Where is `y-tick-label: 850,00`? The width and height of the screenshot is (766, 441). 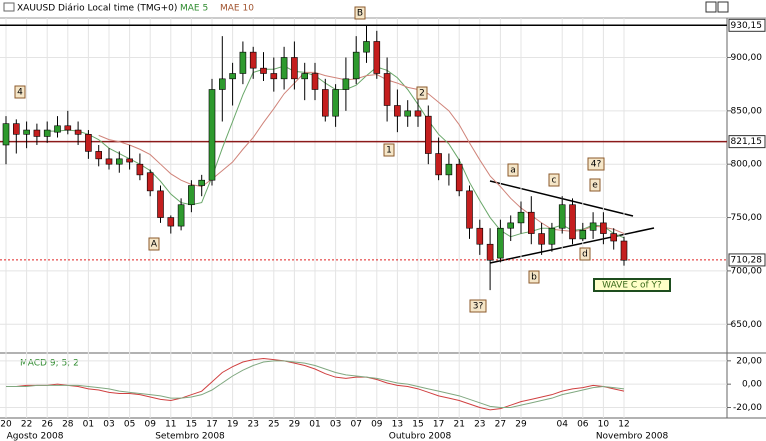
y-tick-label: 850,00 is located at coordinates (747, 111).